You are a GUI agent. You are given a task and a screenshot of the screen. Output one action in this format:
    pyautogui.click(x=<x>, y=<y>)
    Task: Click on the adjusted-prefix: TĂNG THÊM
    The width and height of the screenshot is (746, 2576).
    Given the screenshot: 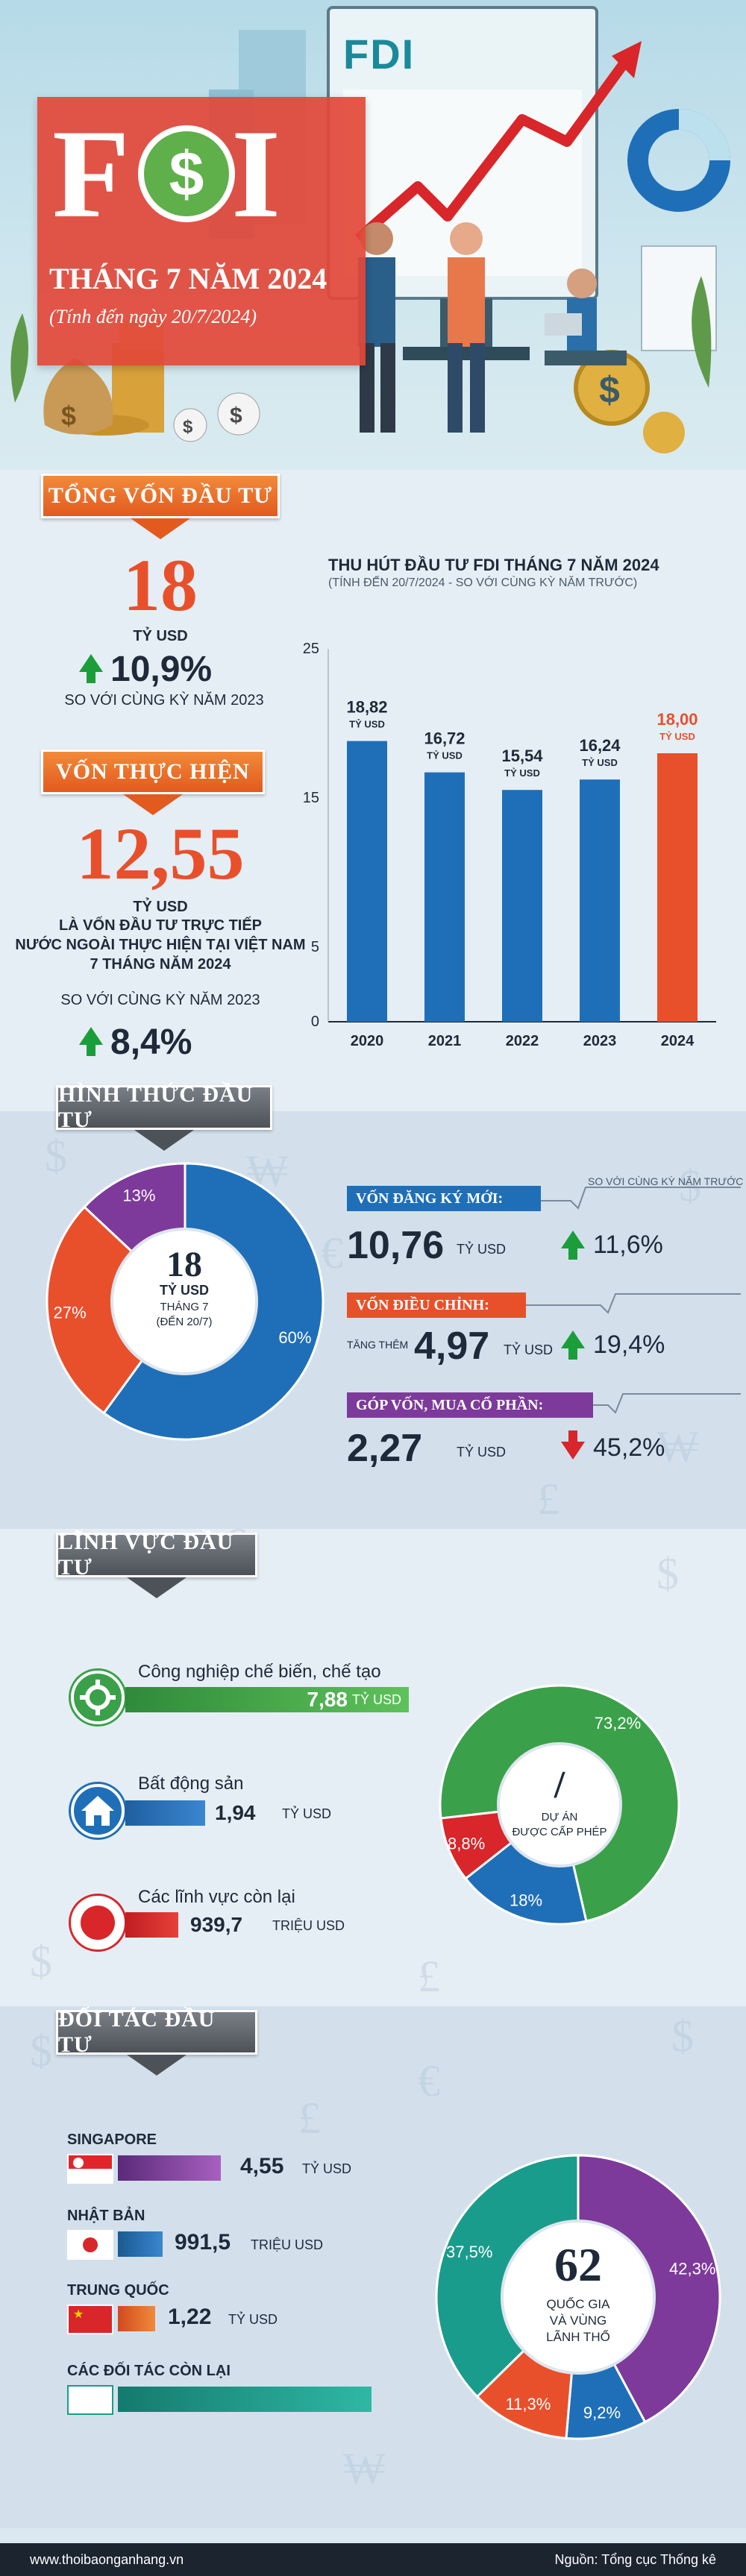 What is the action you would take?
    pyautogui.click(x=378, y=1345)
    